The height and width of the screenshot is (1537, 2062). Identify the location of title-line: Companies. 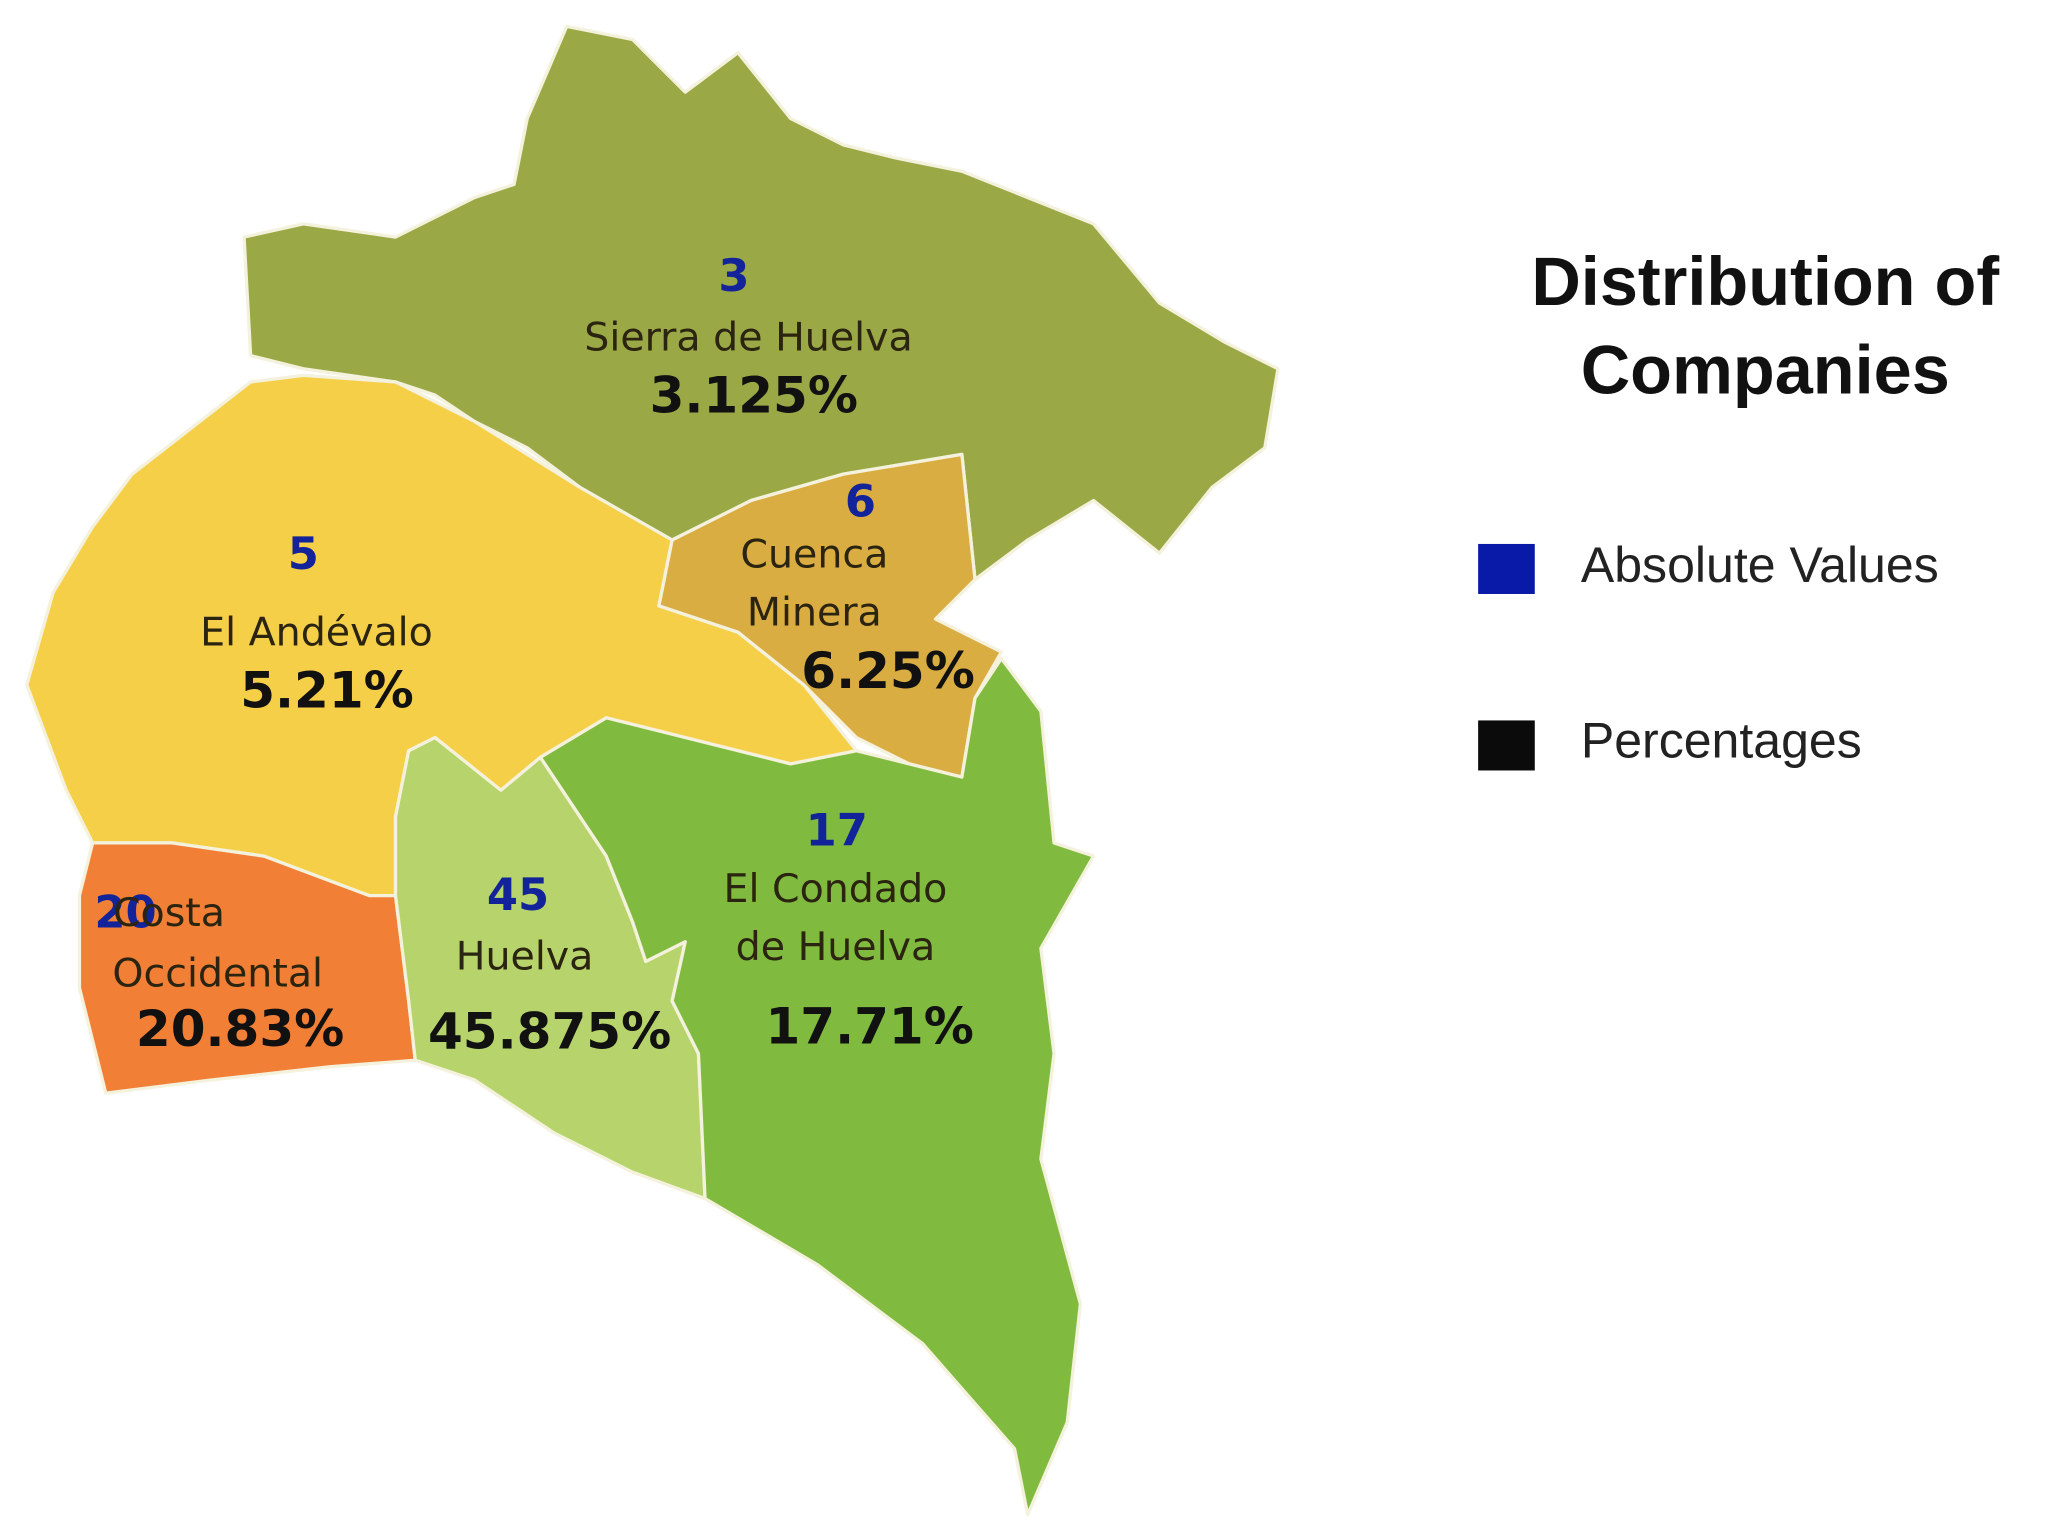
(1765, 369).